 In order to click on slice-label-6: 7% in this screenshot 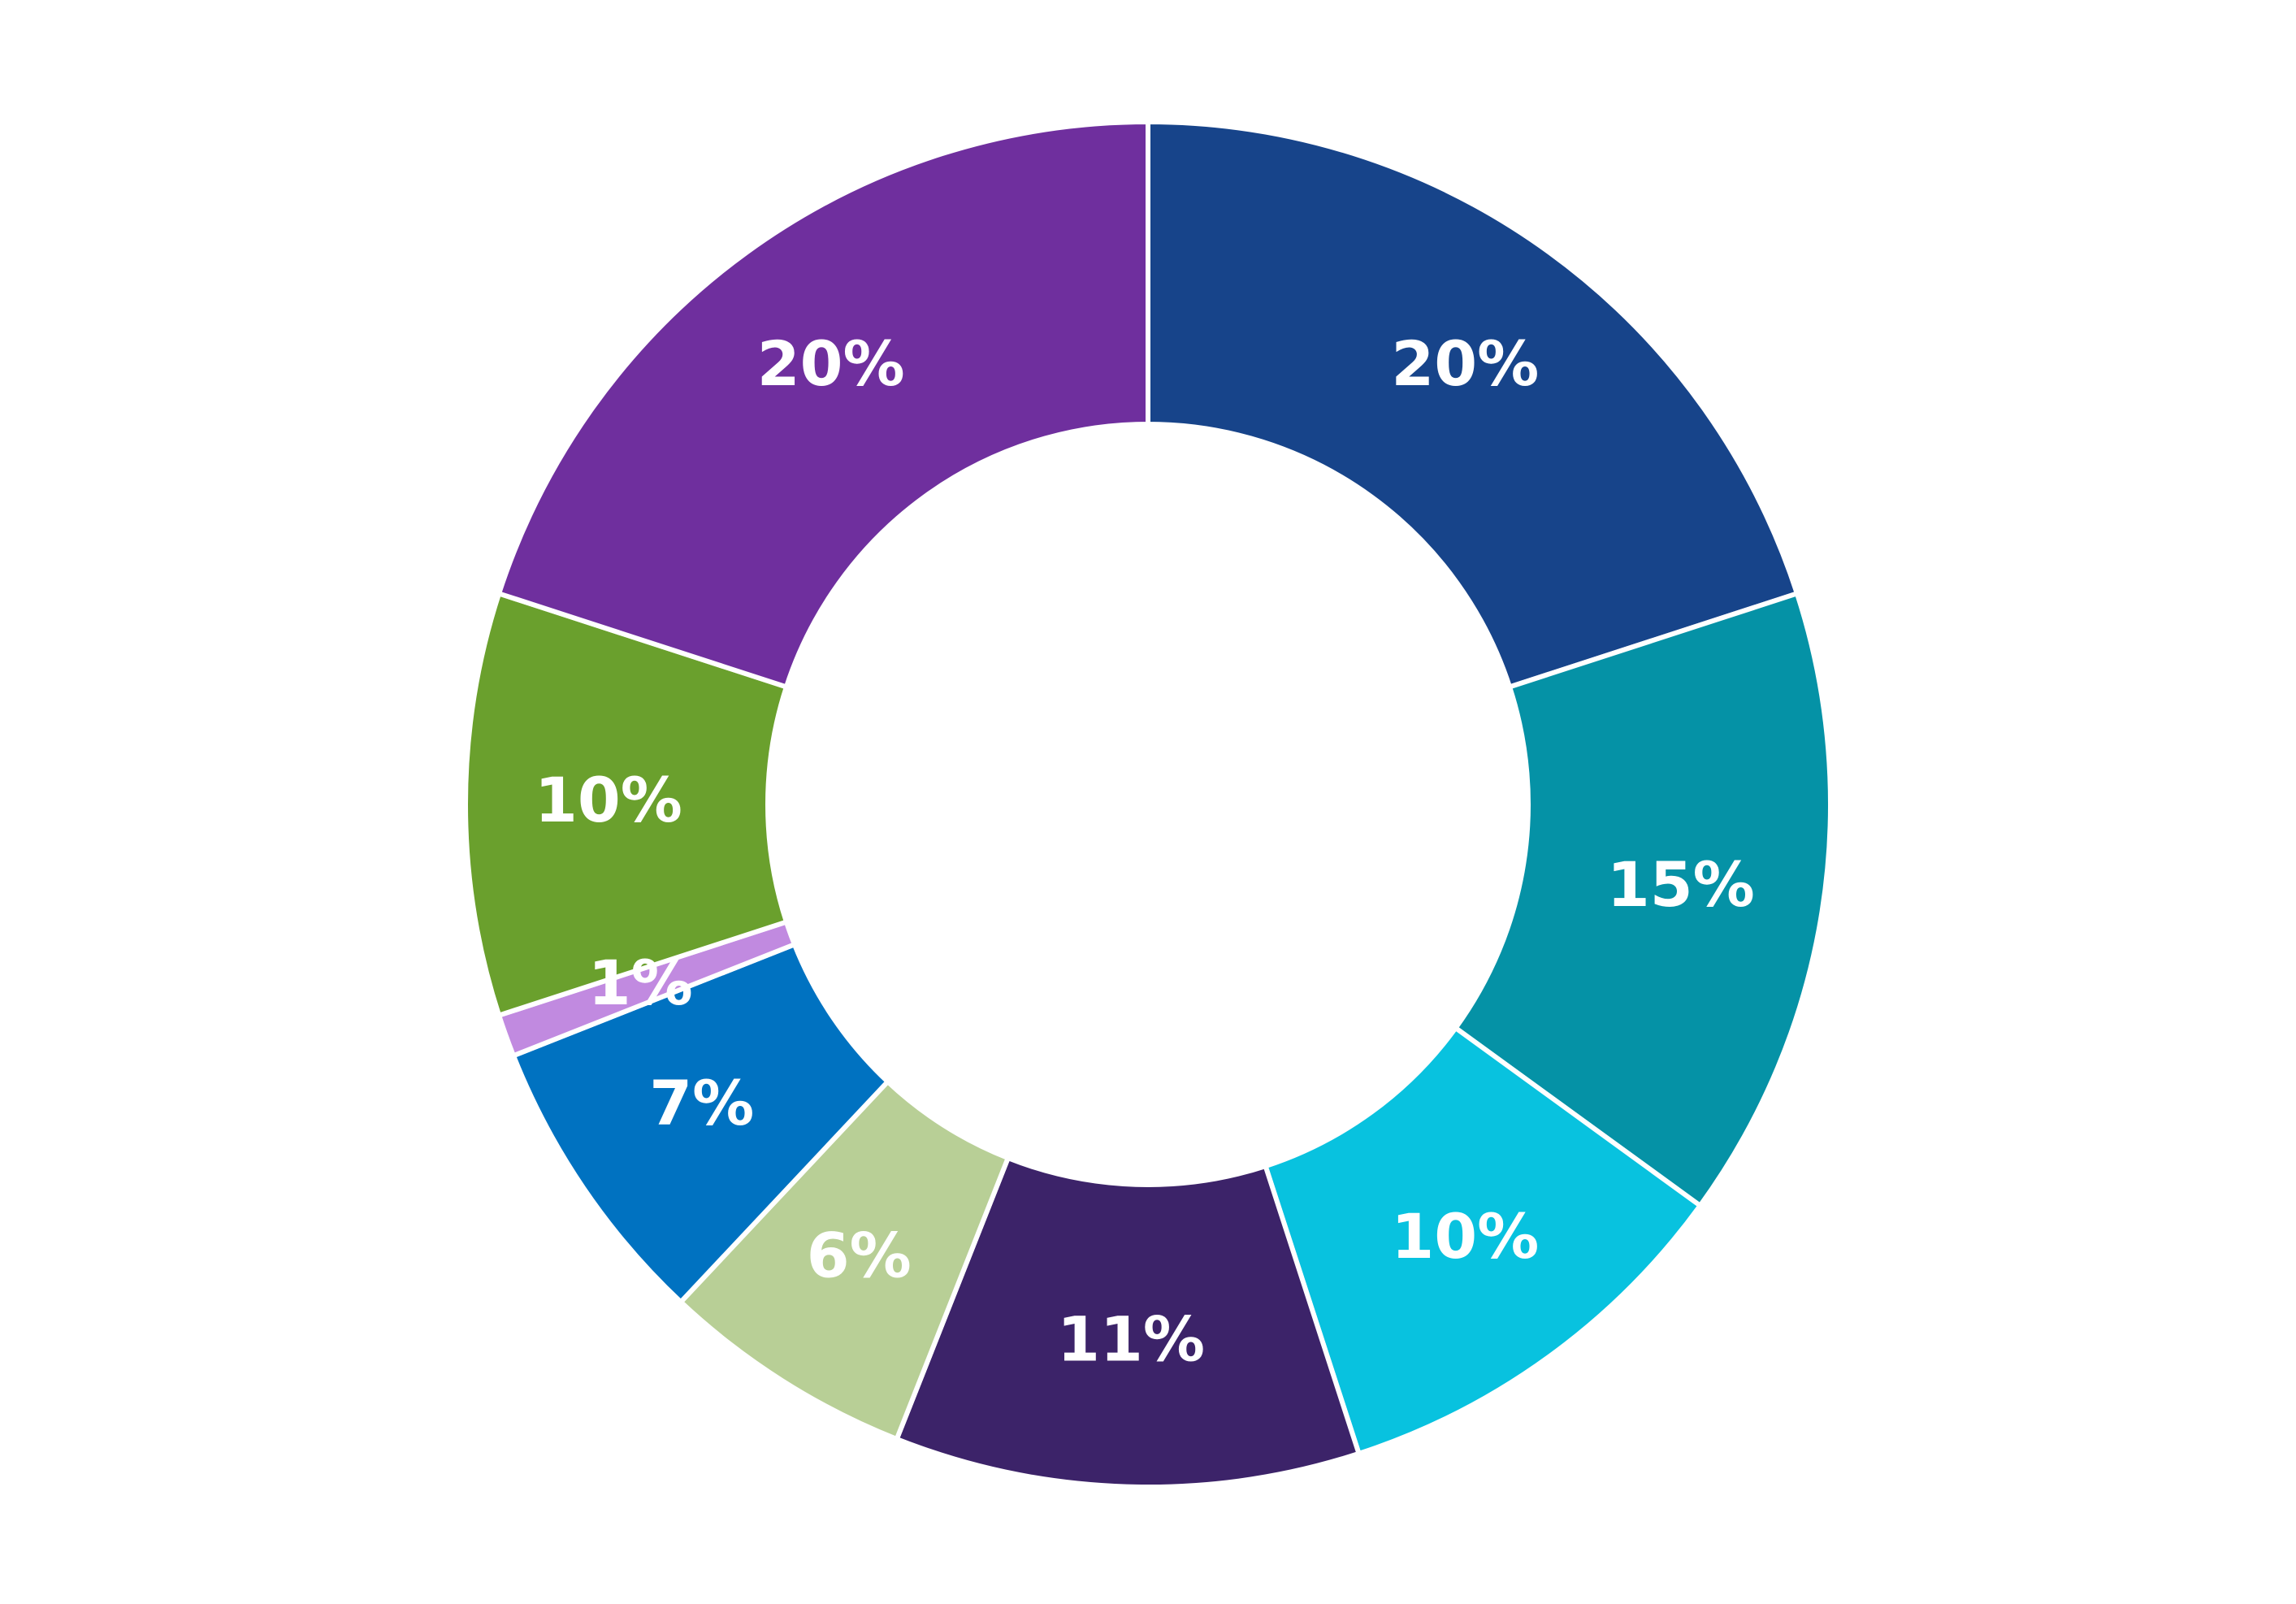, I will do `click(701, 1103)`.